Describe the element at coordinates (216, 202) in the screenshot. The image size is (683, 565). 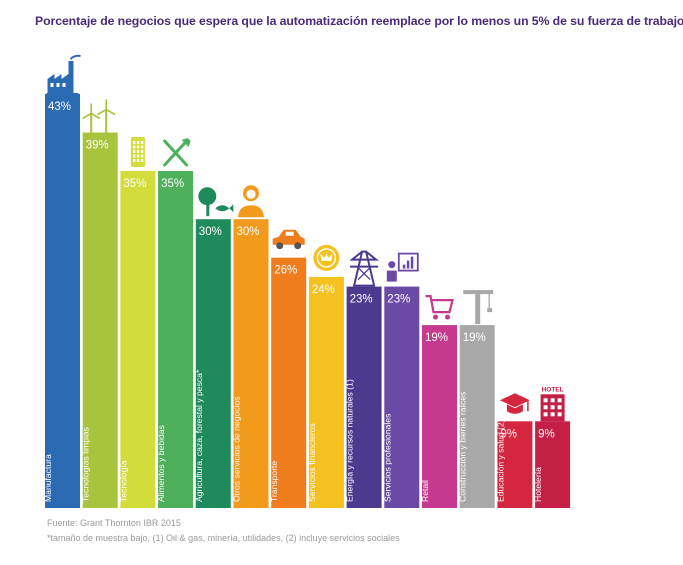
I see `tree-fish-icon` at that location.